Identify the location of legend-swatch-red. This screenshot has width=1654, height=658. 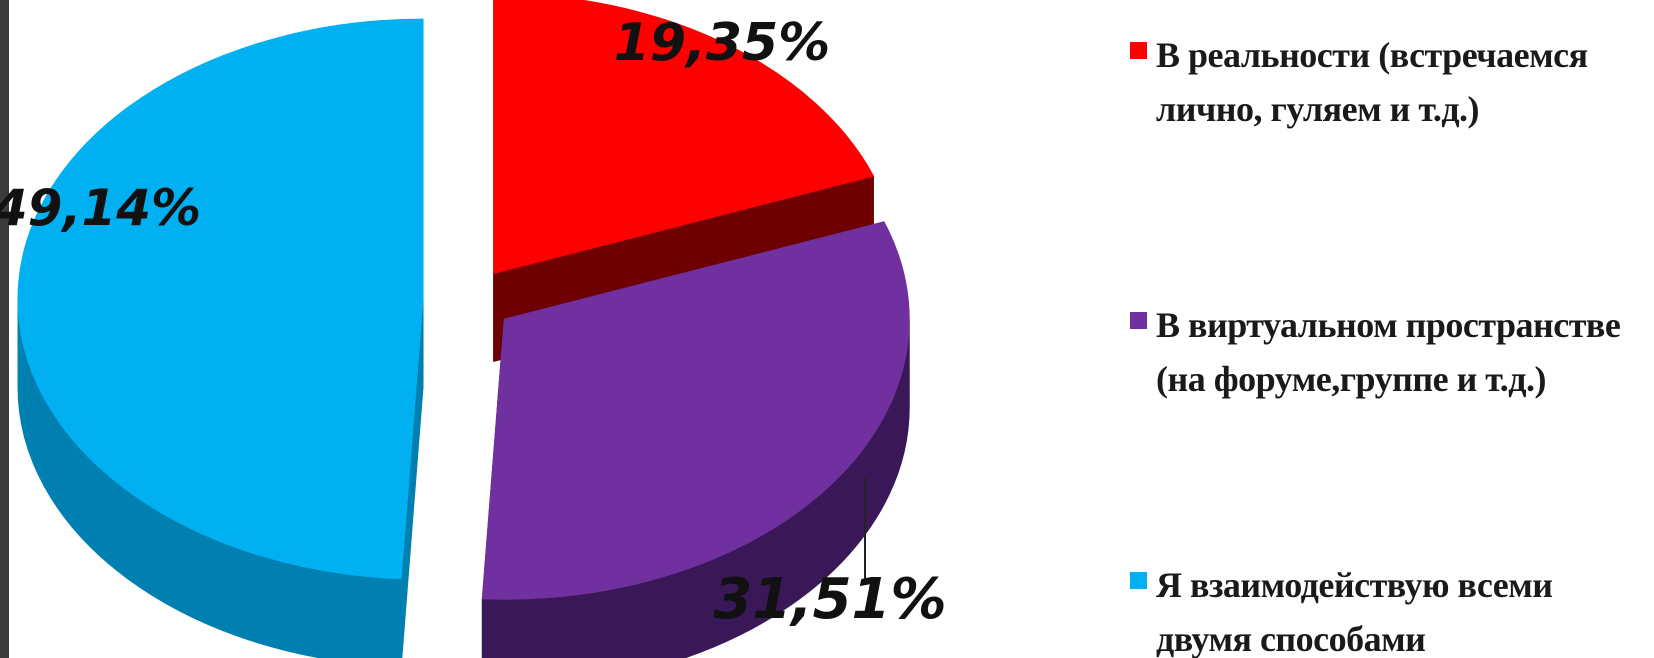
(1138, 50).